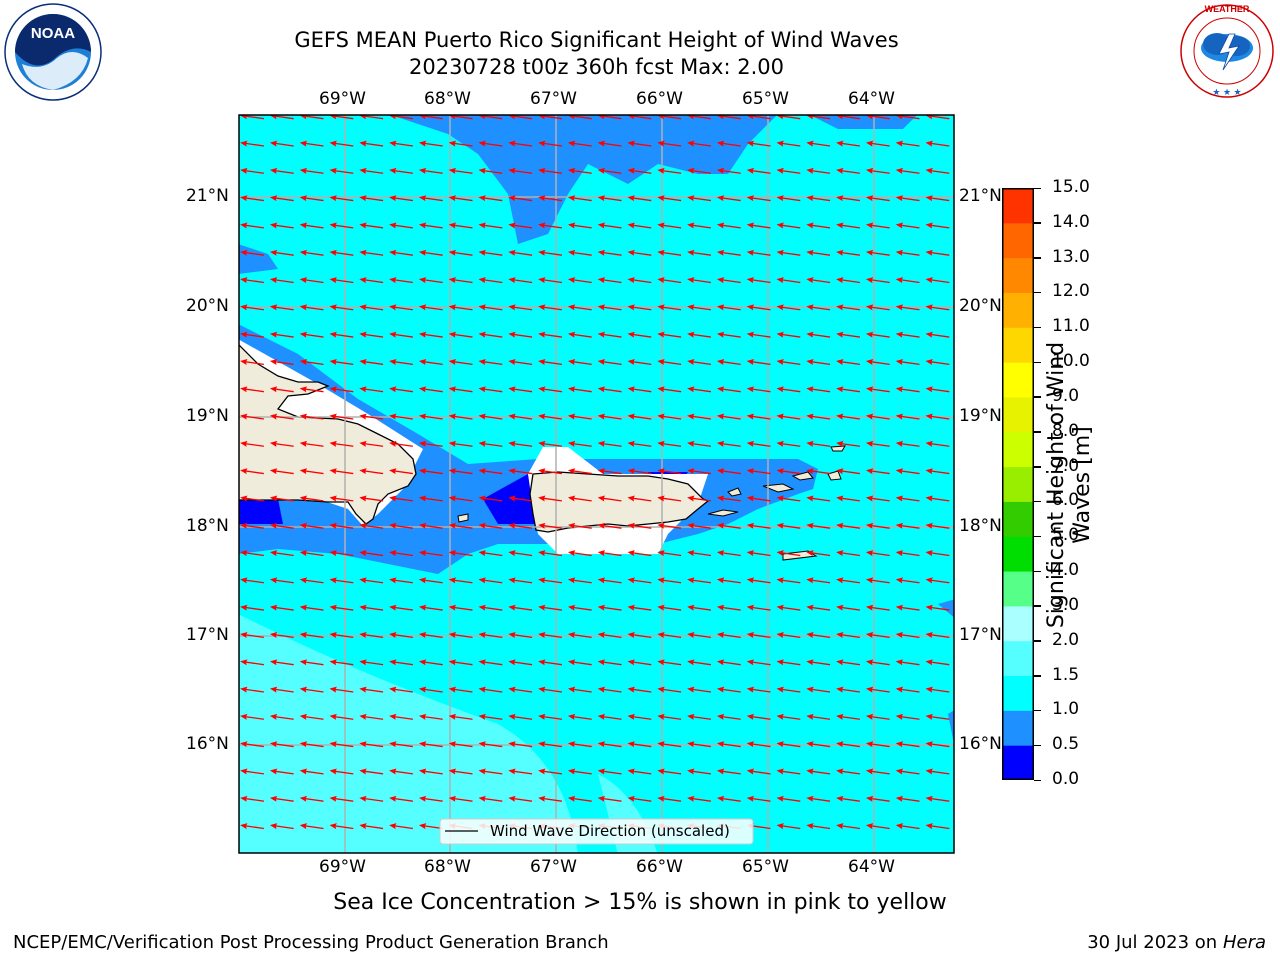 The height and width of the screenshot is (960, 1280). I want to click on lat-label-left-21n: 21°N, so click(207, 196).